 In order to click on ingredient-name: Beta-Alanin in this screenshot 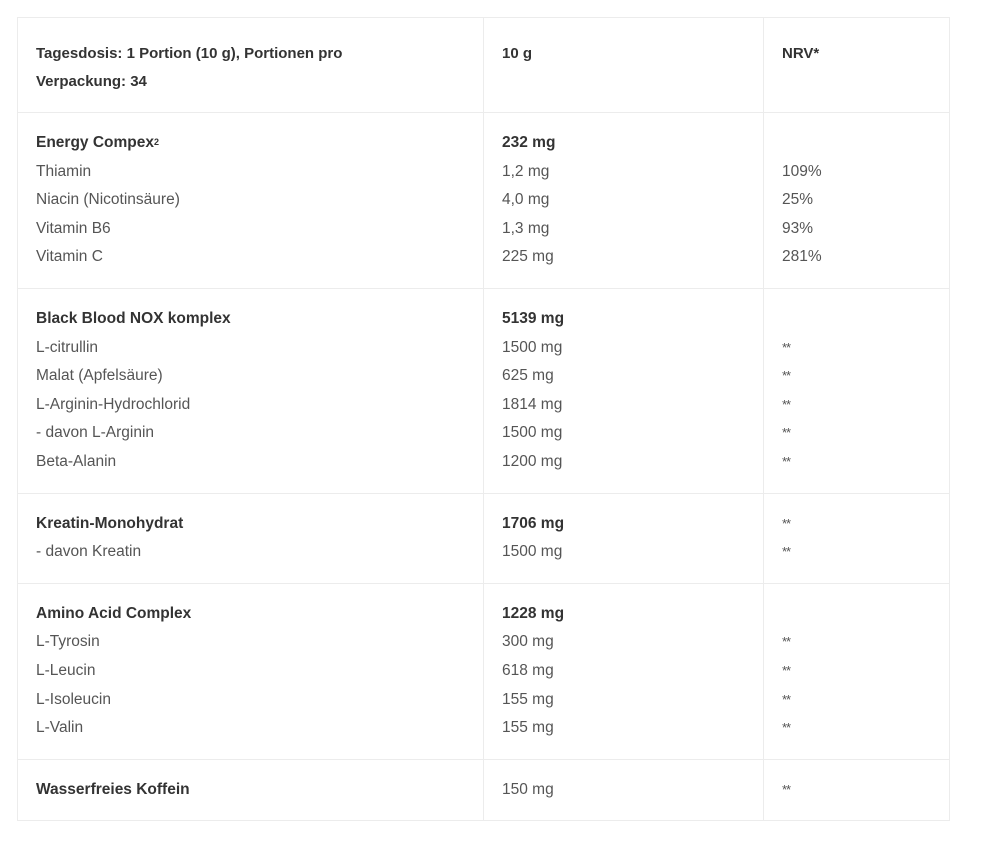, I will do `click(76, 461)`.